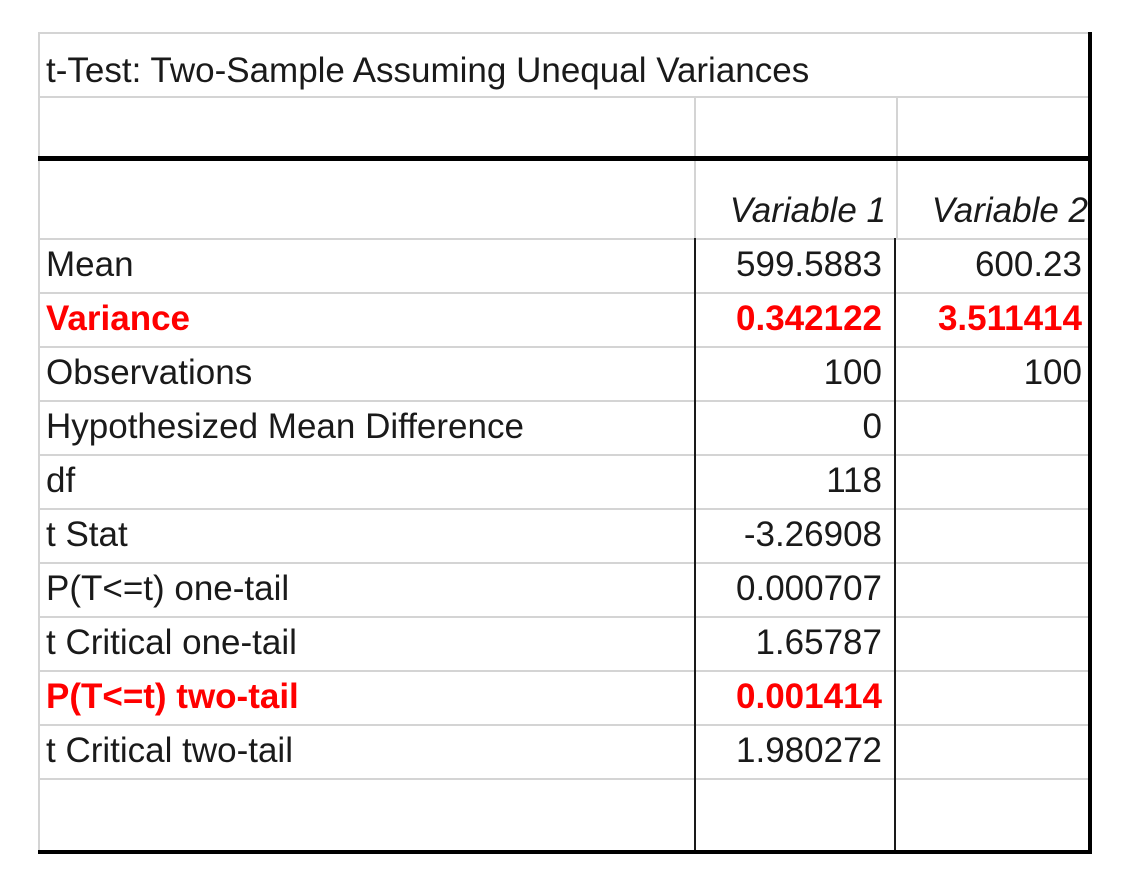 This screenshot has height=892, width=1134. What do you see at coordinates (872, 426) in the screenshot?
I see `hypothesized-mean-difference-value: 0` at bounding box center [872, 426].